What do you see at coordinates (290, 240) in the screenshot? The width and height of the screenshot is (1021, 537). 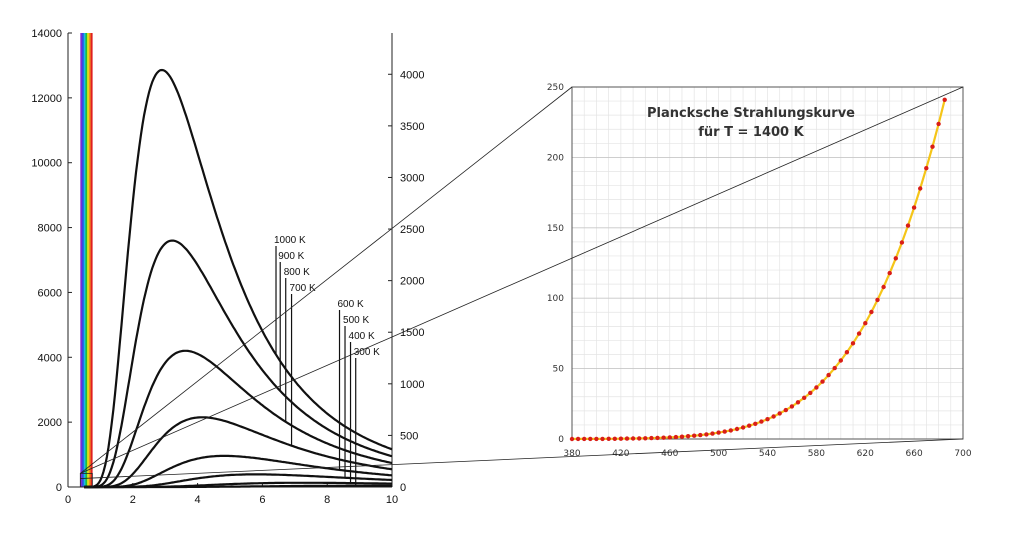 I see `series-label: 1000 K` at bounding box center [290, 240].